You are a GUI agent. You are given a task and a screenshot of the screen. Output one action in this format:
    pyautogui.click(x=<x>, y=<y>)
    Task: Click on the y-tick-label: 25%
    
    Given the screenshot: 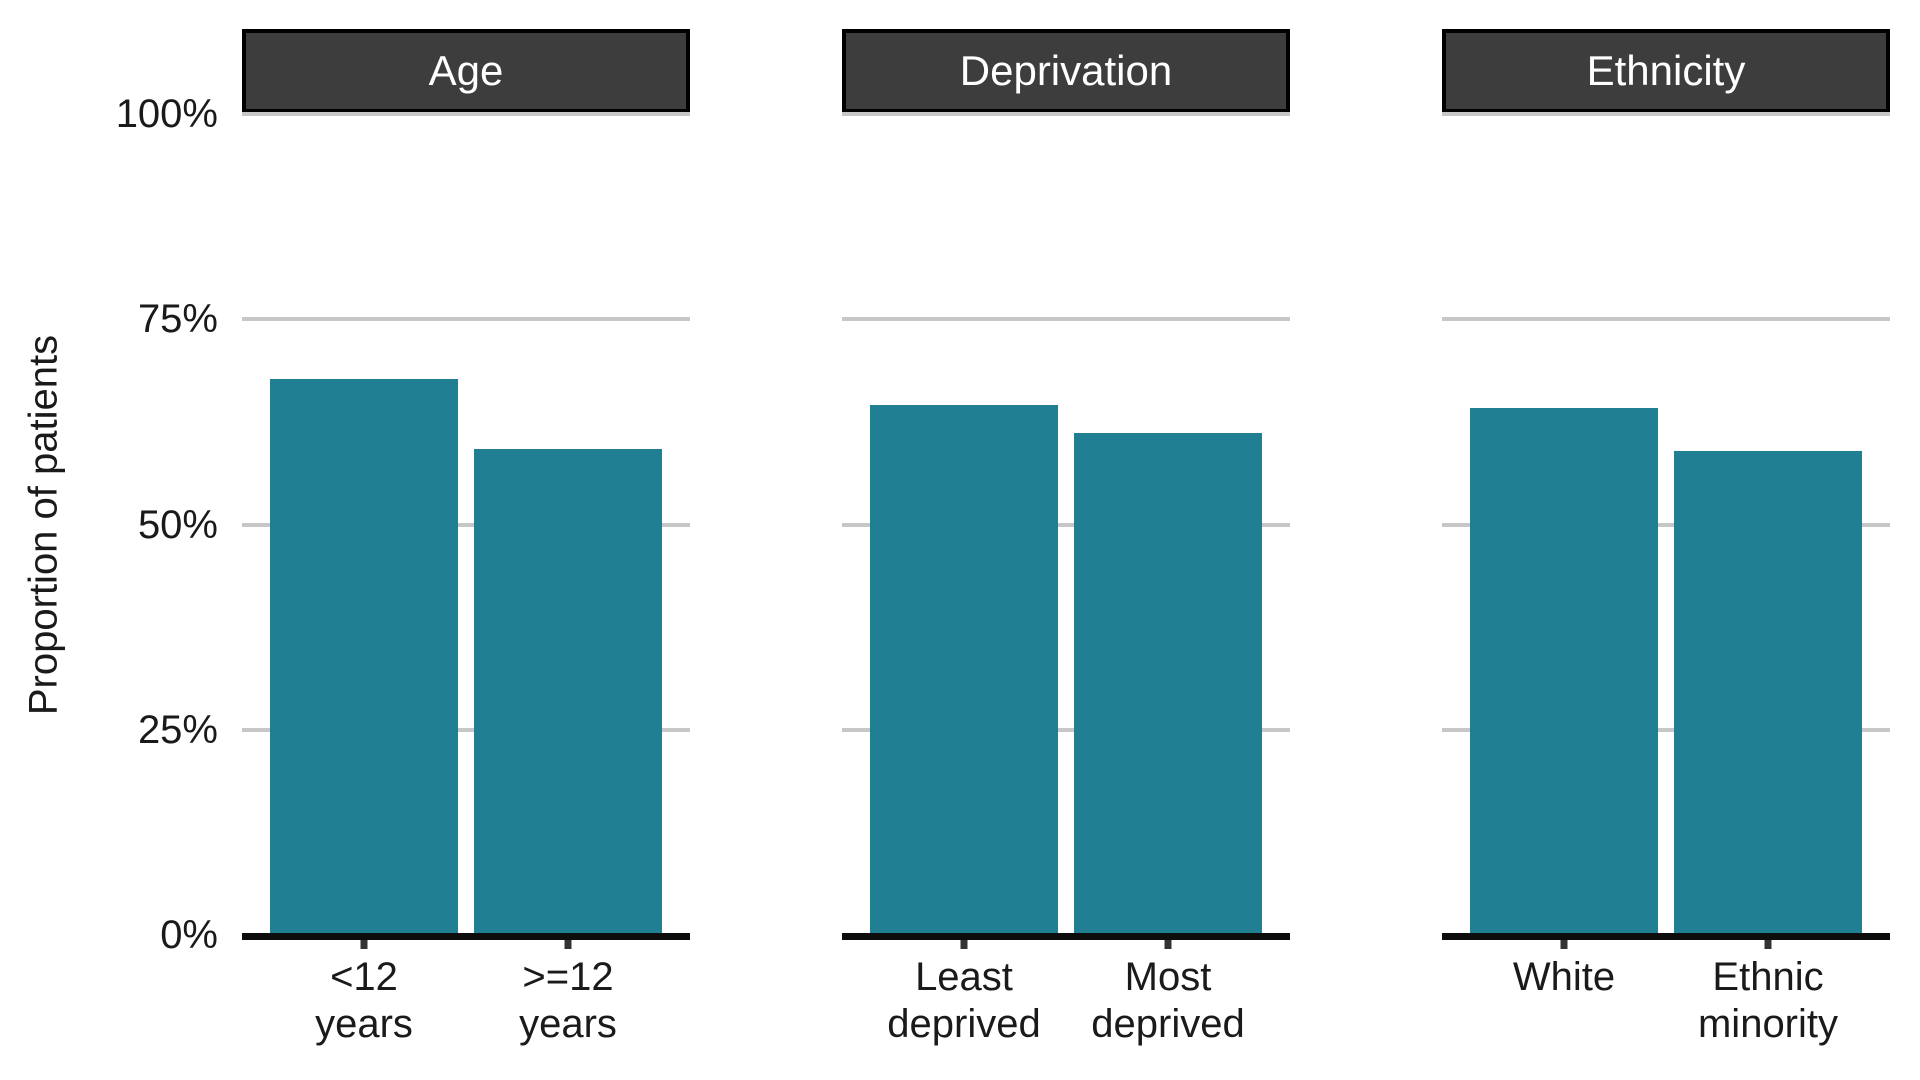 What is the action you would take?
    pyautogui.click(x=177, y=729)
    